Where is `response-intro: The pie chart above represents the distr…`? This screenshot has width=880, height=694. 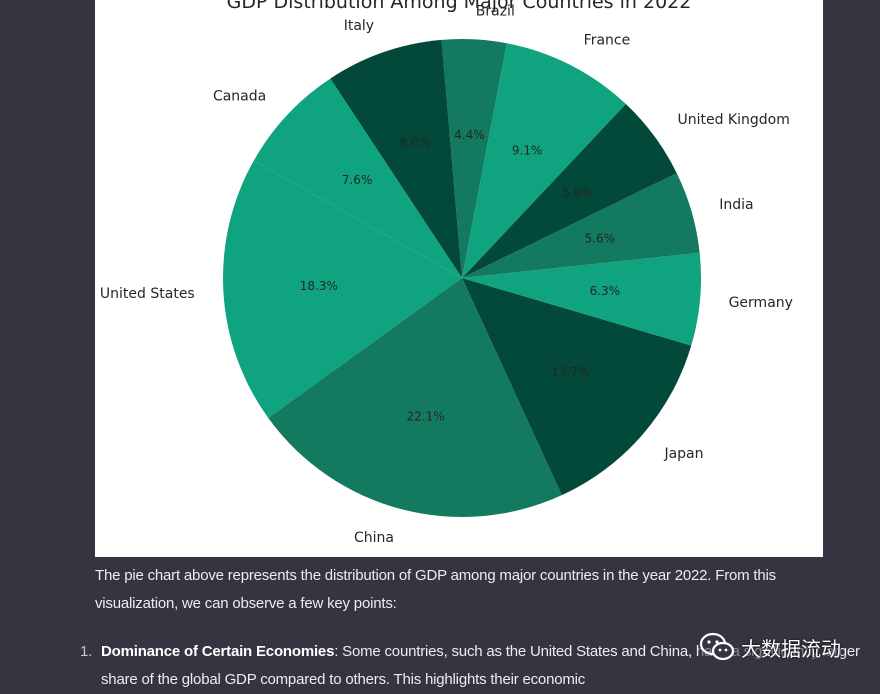
response-intro: The pie chart above represents the distr… is located at coordinates (435, 589).